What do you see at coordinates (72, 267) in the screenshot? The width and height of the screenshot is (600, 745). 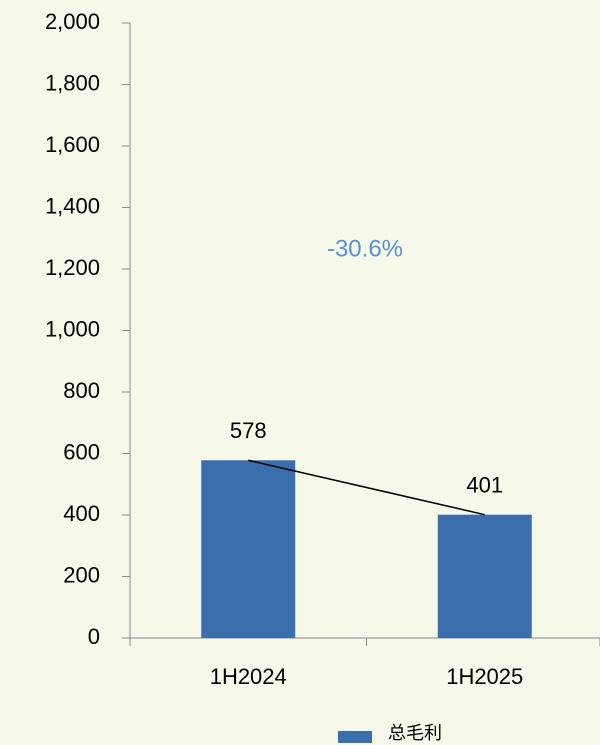 I see `y-tick-label: 1,200` at bounding box center [72, 267].